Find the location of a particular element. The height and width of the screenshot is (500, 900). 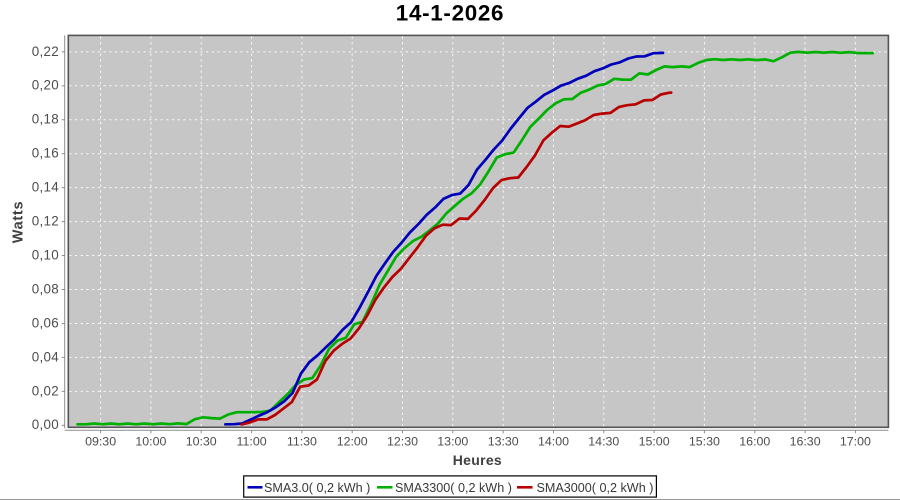

svg-text: 12:00 is located at coordinates (352, 442).